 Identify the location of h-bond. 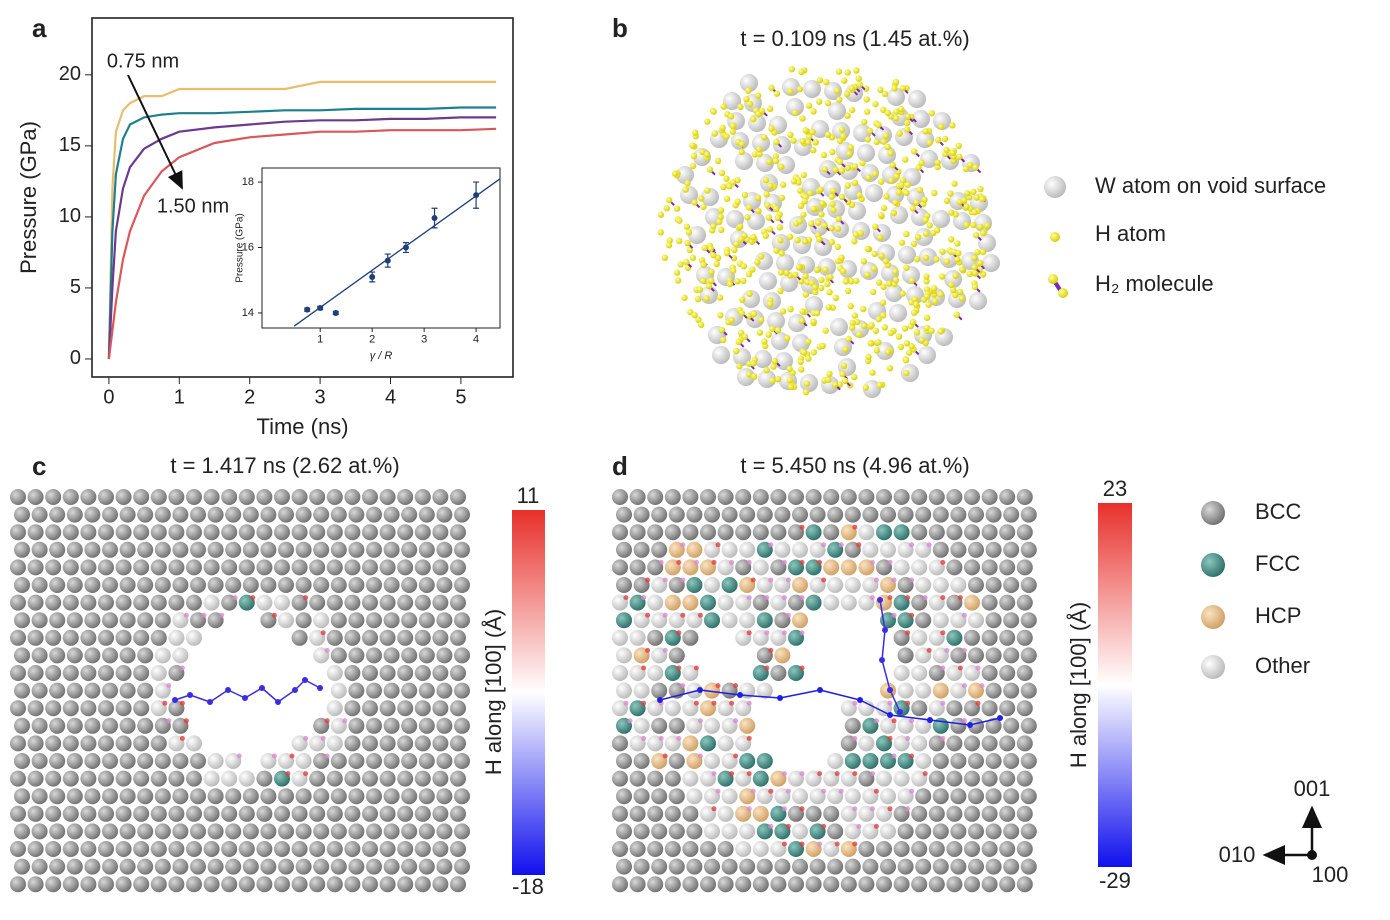
(236, 694).